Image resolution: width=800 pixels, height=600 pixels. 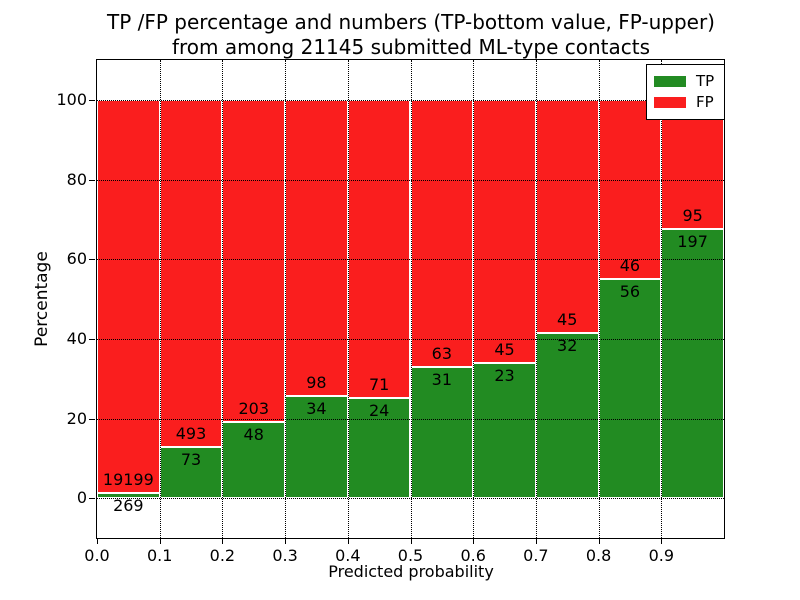 What do you see at coordinates (670, 81) in the screenshot?
I see `tp-legend-swatch` at bounding box center [670, 81].